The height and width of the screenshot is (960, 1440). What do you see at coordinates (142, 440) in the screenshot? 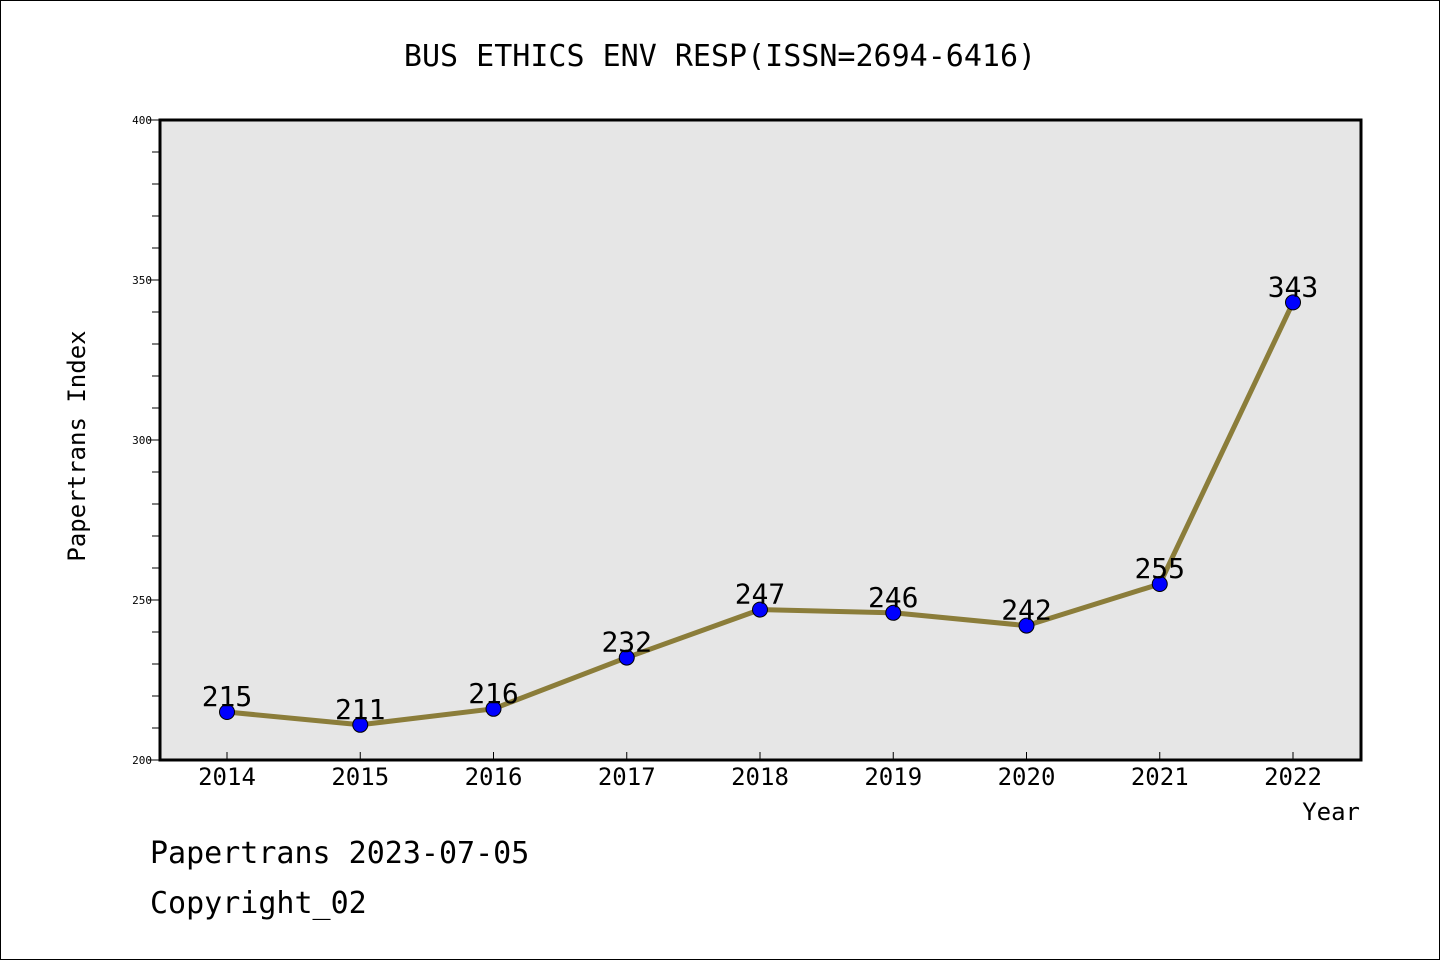
I see `y-tick-label: 300` at bounding box center [142, 440].